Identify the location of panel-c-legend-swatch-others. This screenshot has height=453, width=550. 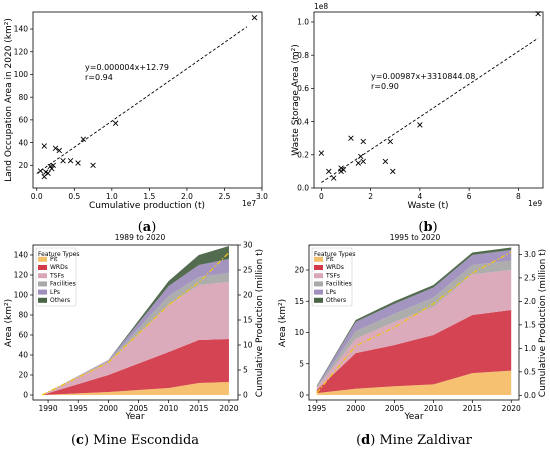
(42, 300).